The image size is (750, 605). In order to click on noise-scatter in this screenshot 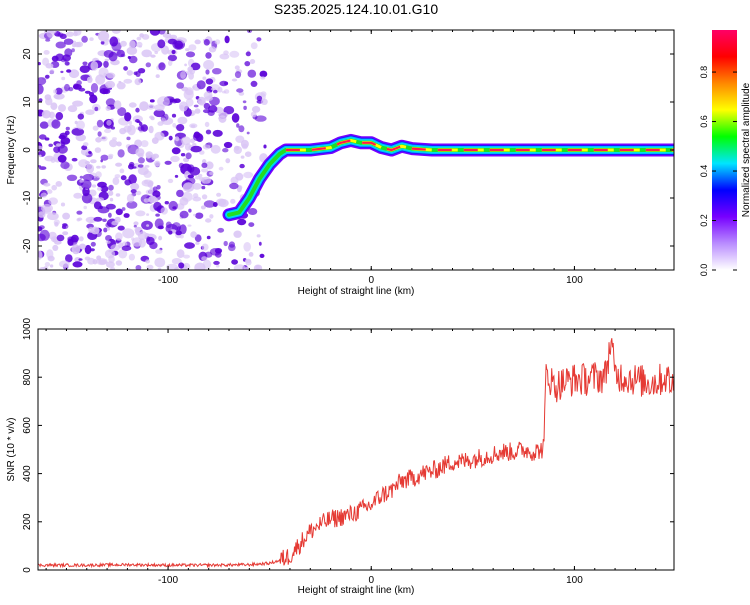, I will do `click(153, 150)`.